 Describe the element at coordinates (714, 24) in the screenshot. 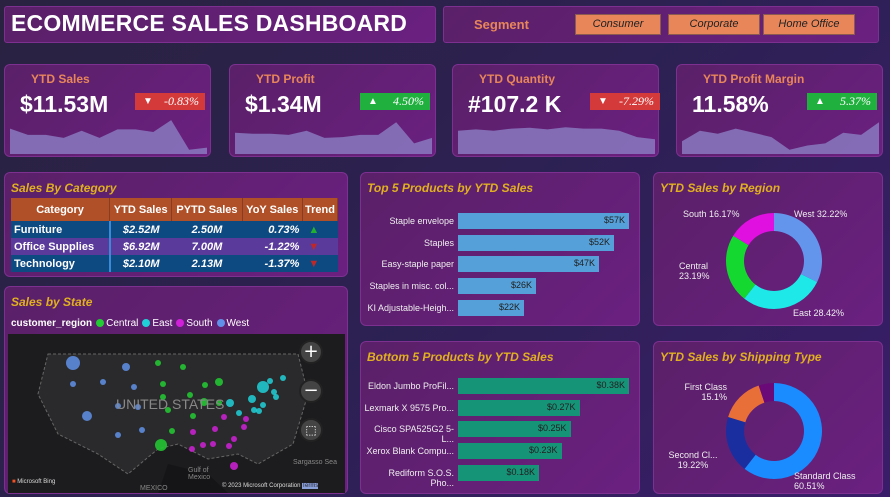

I see `segment-corporate-button: Corporate` at that location.